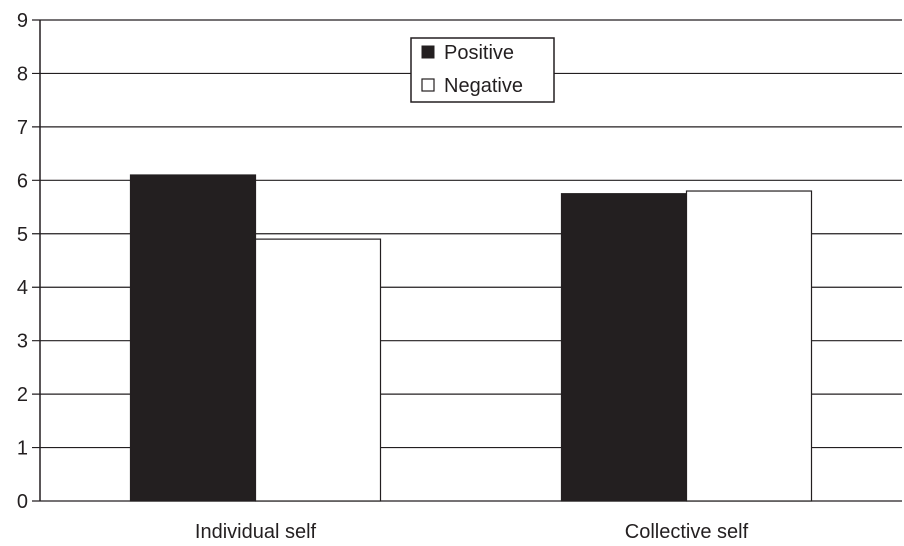 The width and height of the screenshot is (904, 546). Describe the element at coordinates (22, 181) in the screenshot. I see `y-tick-label: 6` at that location.